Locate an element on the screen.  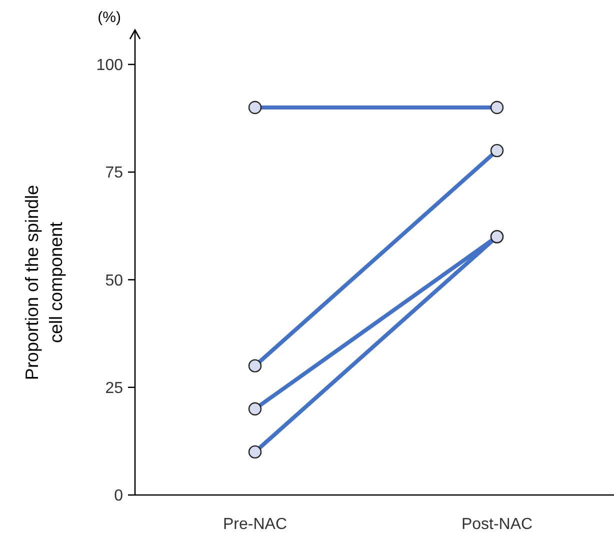
x-tick-label: Post-NAC is located at coordinates (497, 524).